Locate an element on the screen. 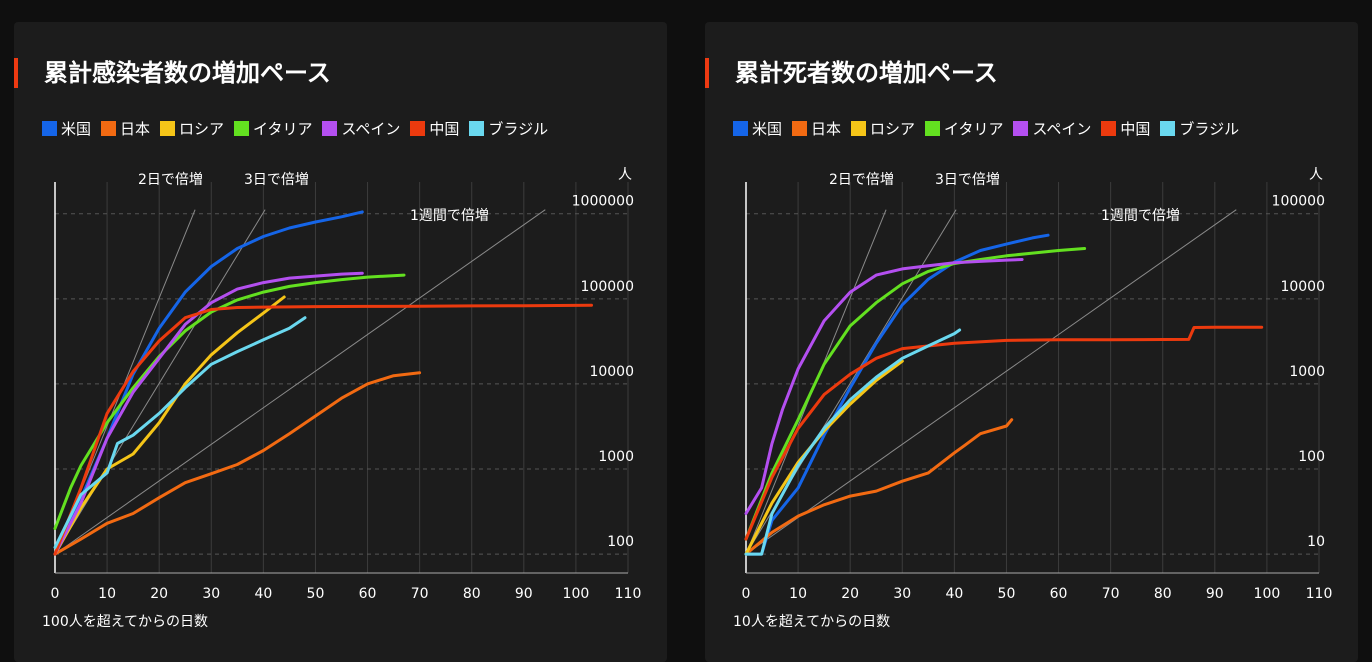  y-tick-label: 1000000 is located at coordinates (603, 202).